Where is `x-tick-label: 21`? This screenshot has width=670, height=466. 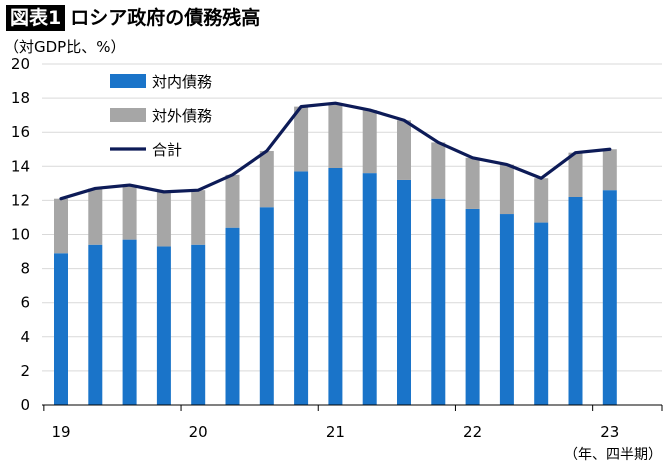 x-tick-label: 21 is located at coordinates (335, 432).